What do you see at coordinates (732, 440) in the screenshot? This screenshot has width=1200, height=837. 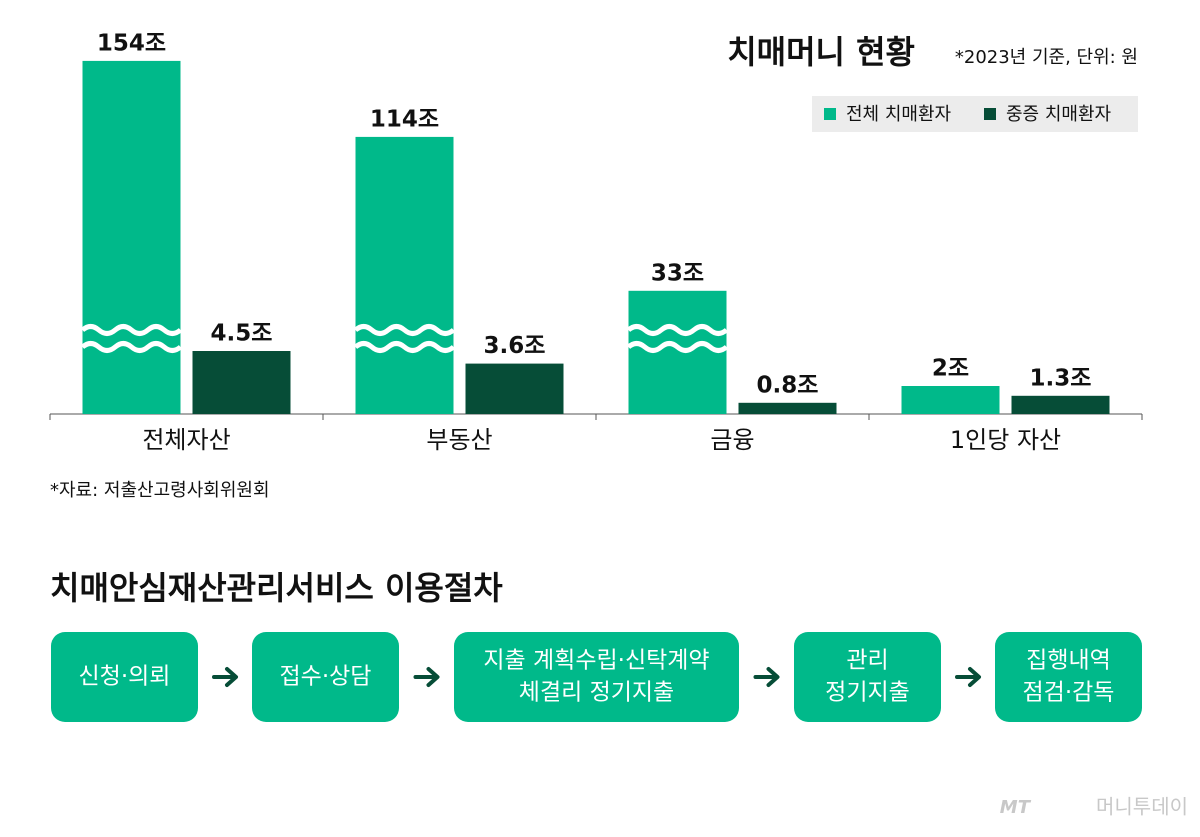 I see `x-tick-label: 금융` at bounding box center [732, 440].